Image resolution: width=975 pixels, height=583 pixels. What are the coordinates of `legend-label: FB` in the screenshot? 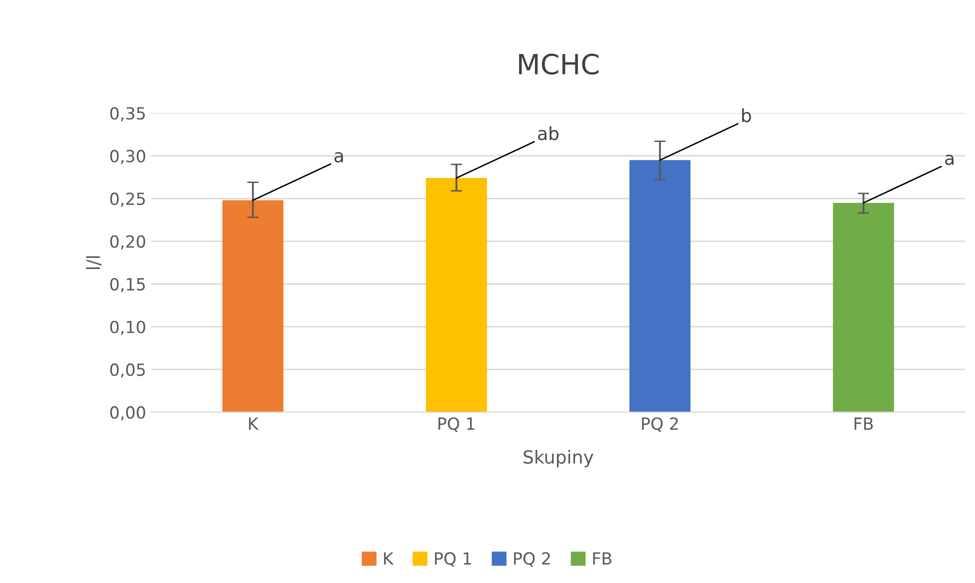 It's located at (602, 558).